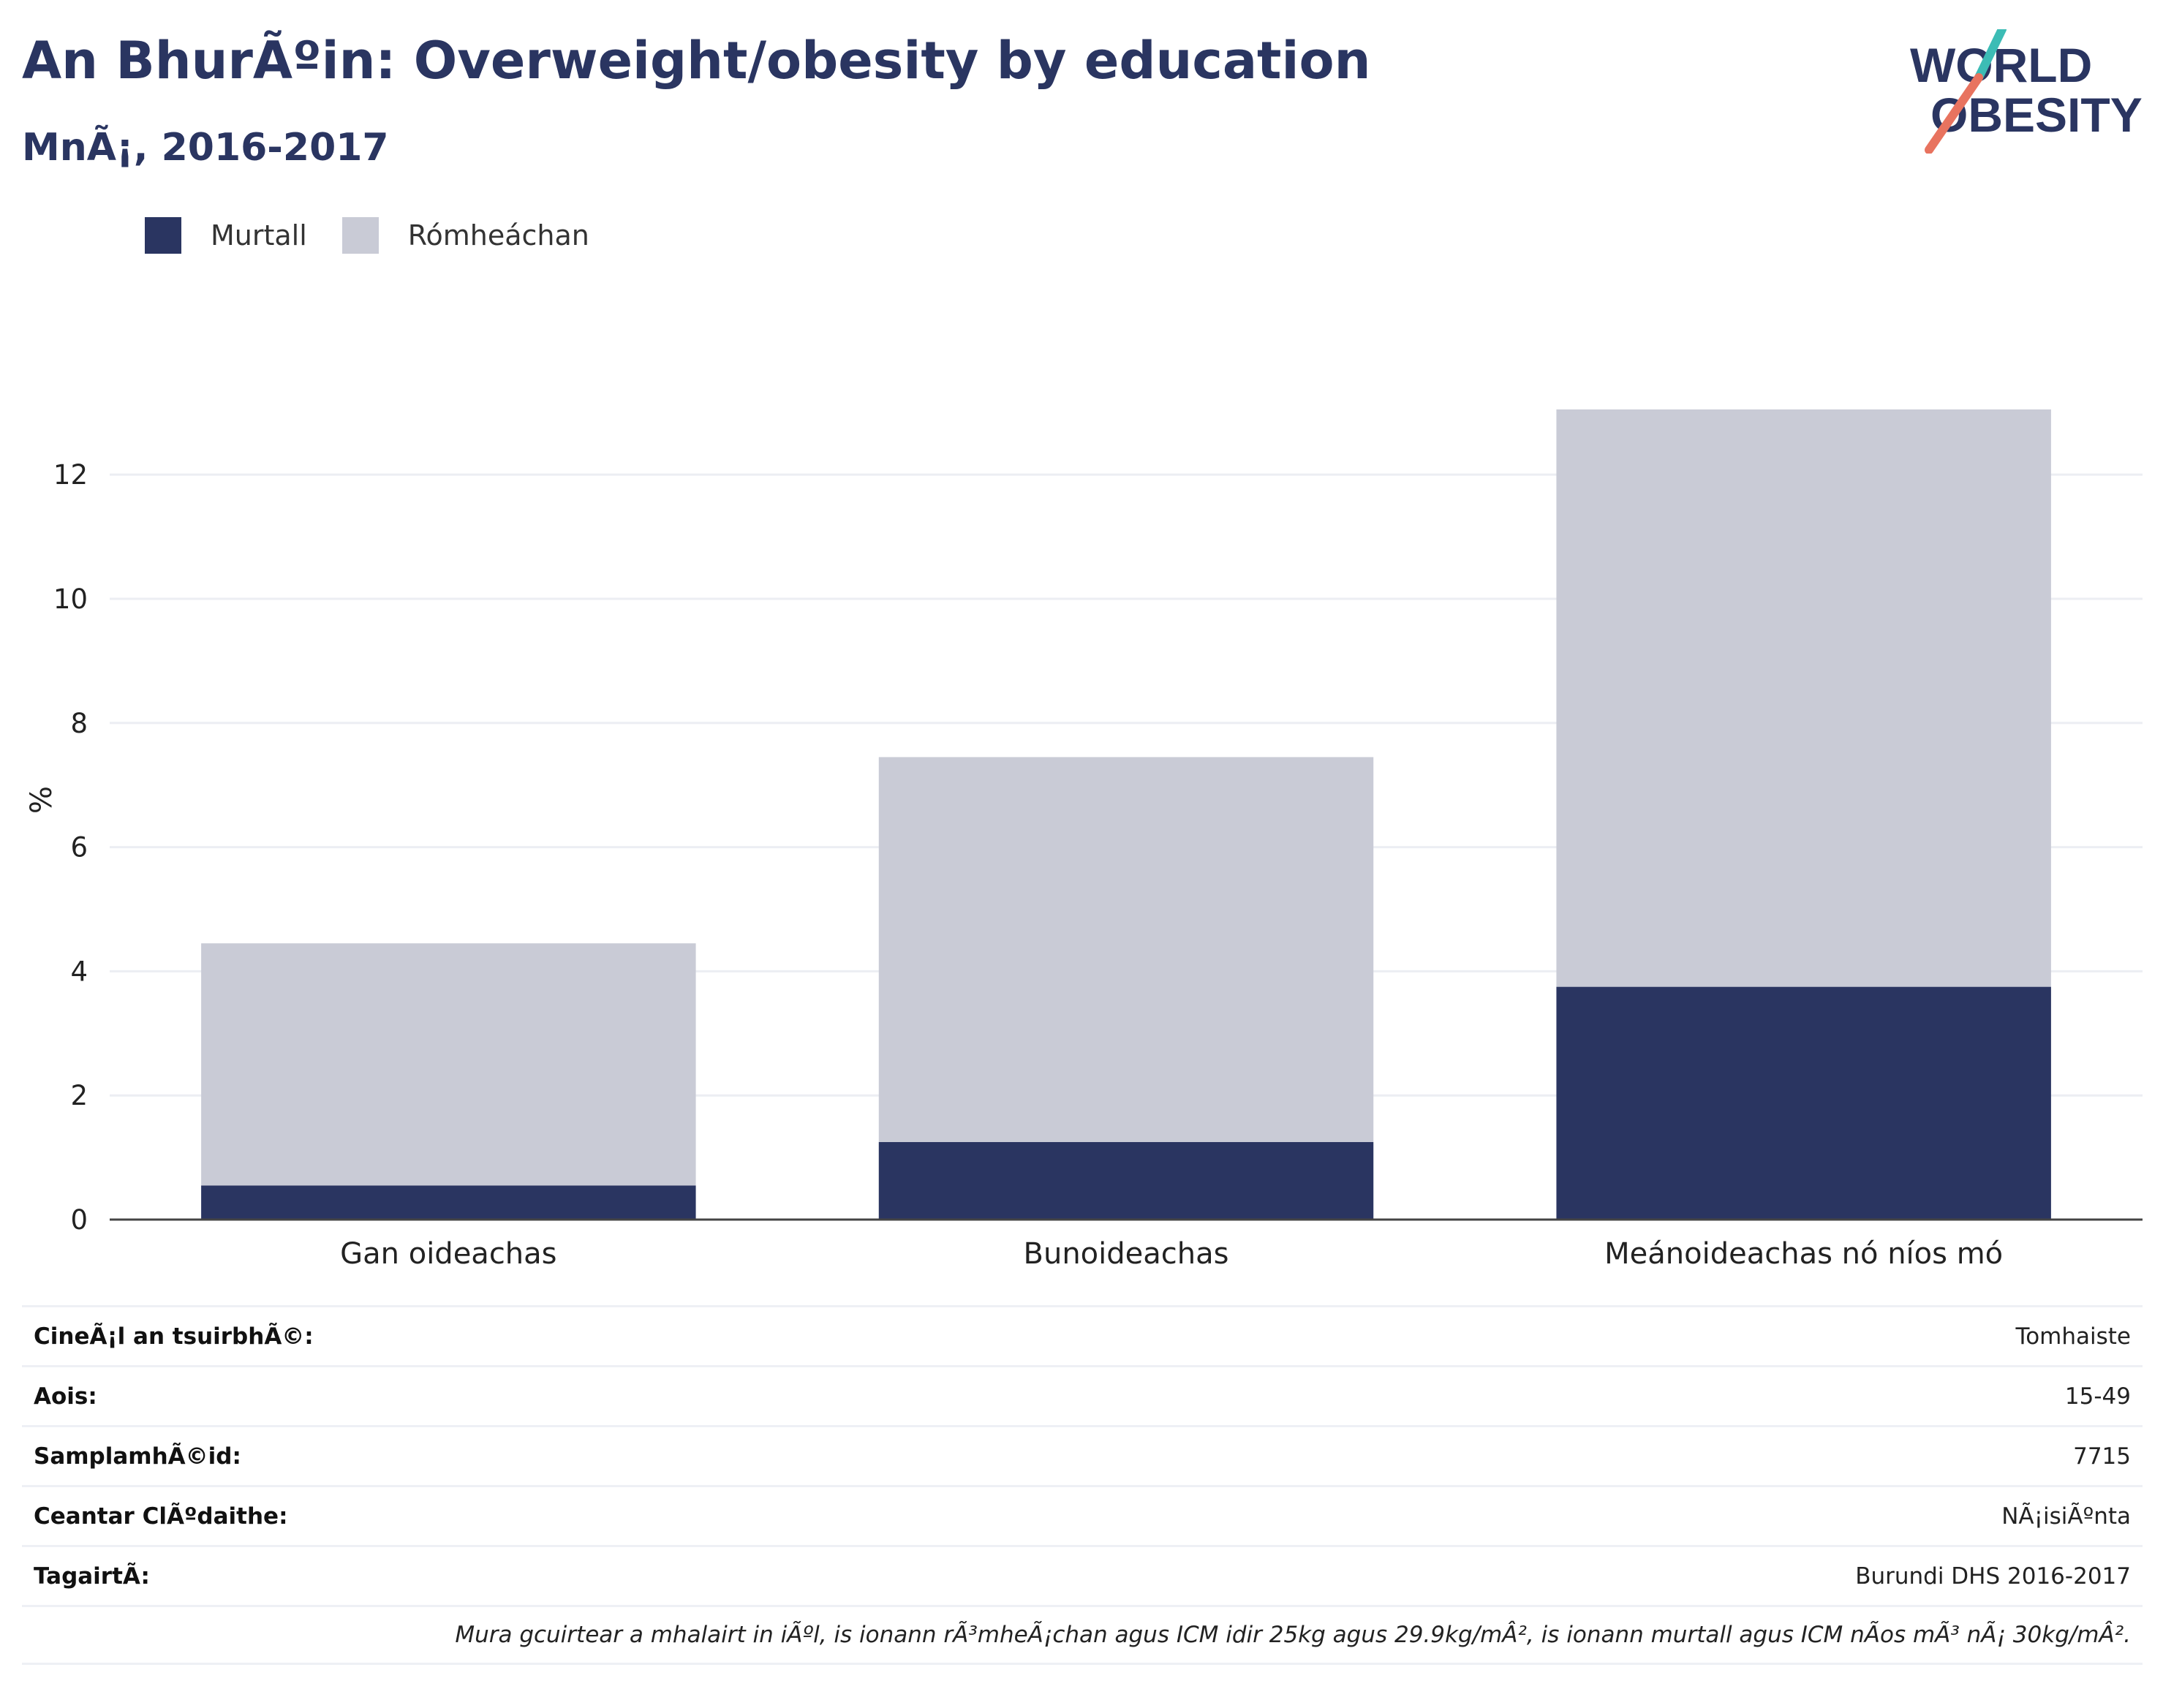 This screenshot has width=2163, height=1708. I want to click on page-subtitle: MnÃ¡, 2016-2017, so click(206, 148).